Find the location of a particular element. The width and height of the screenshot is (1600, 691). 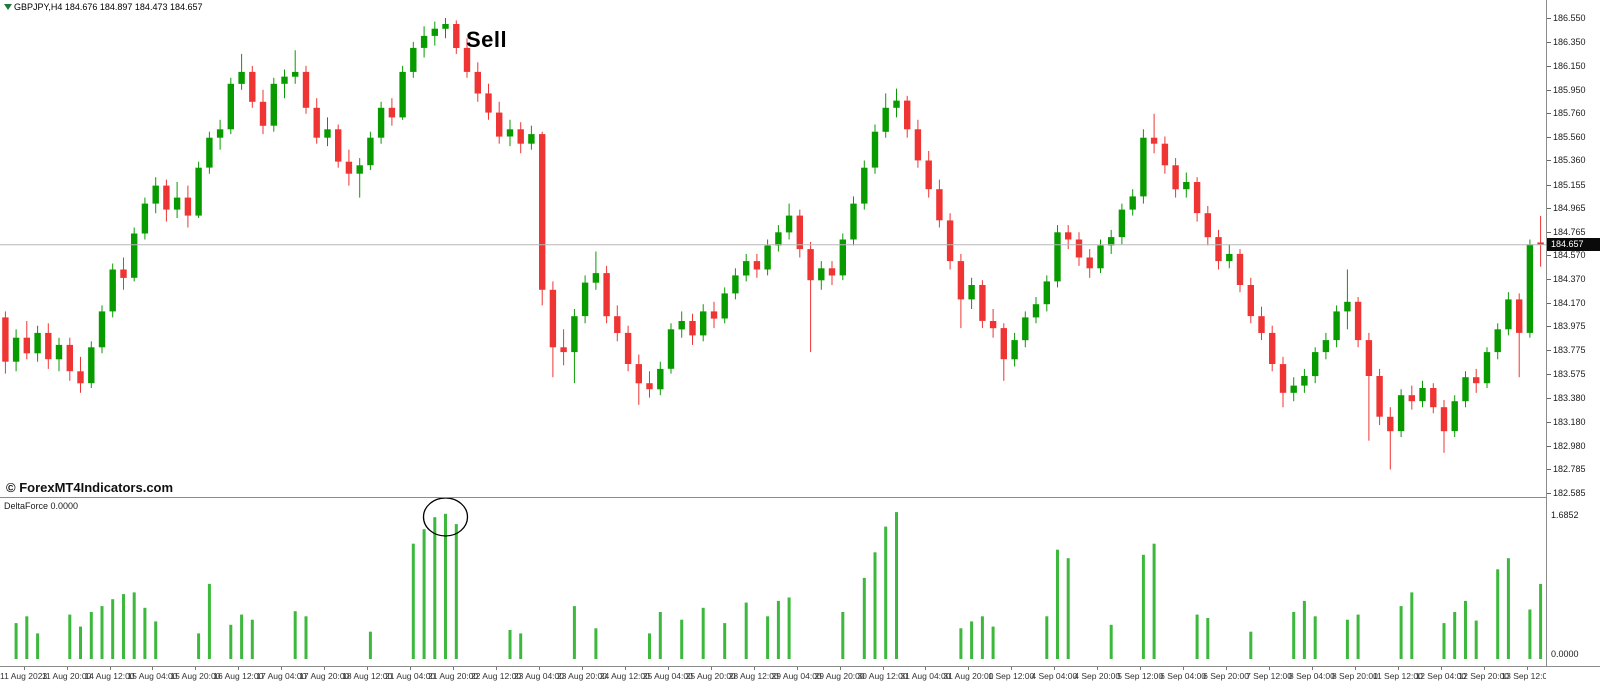

price-axis-label: 183.775 is located at coordinates (1569, 350).